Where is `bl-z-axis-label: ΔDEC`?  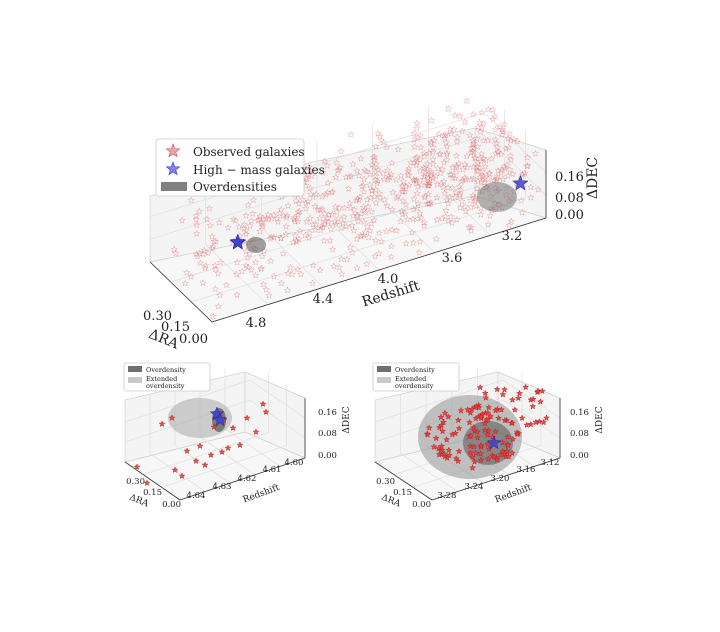 bl-z-axis-label: ΔDEC is located at coordinates (347, 419).